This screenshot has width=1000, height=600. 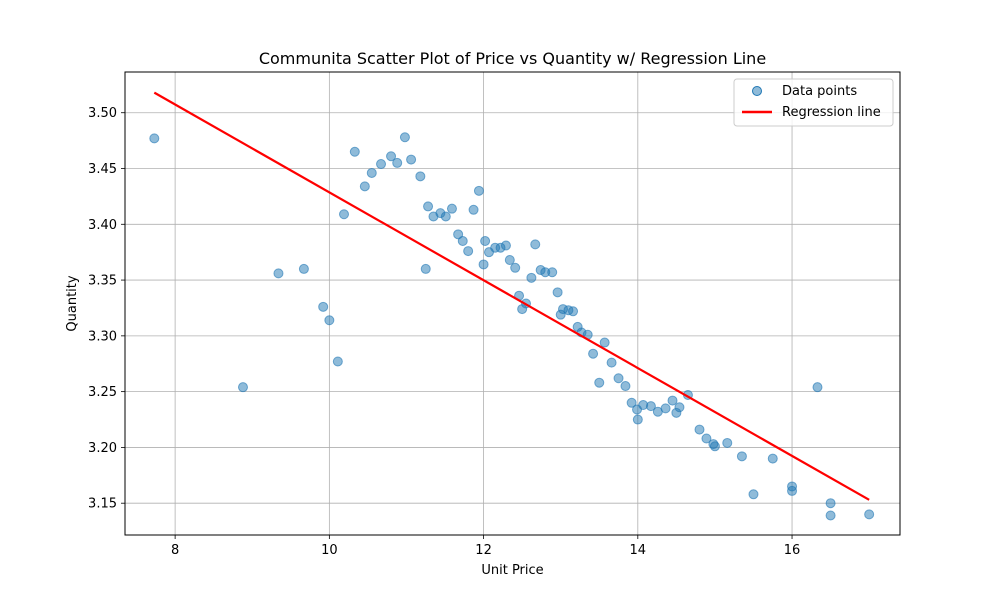 What do you see at coordinates (329, 550) in the screenshot?
I see `x-tick-label: 10` at bounding box center [329, 550].